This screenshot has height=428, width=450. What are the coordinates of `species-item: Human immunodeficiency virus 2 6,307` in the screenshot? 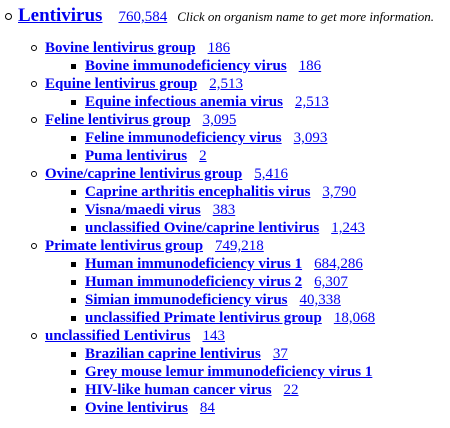 It's located at (267, 282).